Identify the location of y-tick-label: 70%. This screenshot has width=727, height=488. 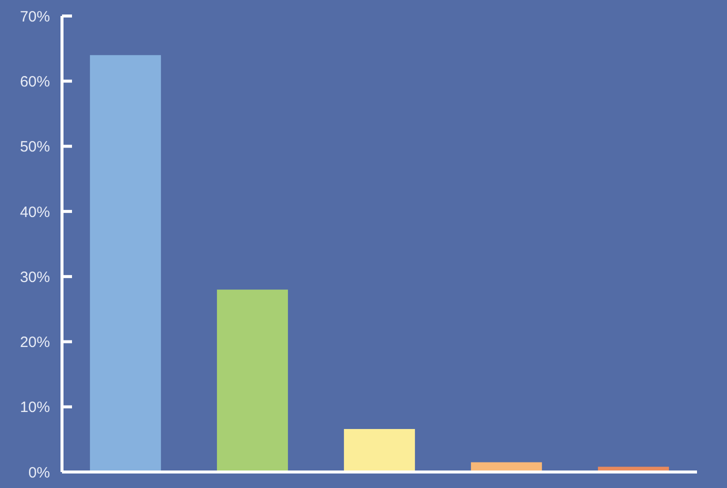
(35, 17).